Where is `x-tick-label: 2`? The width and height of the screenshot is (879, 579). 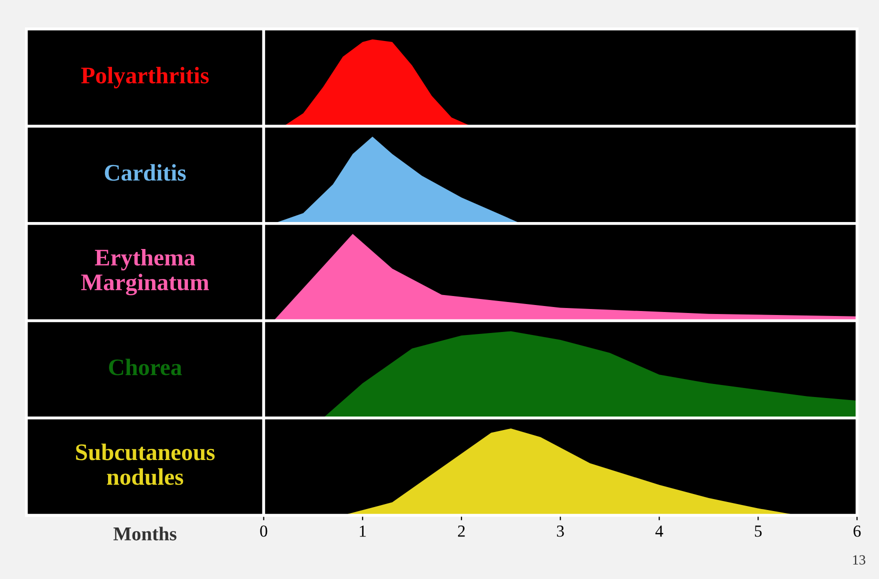
x-tick-label: 2 is located at coordinates (461, 531).